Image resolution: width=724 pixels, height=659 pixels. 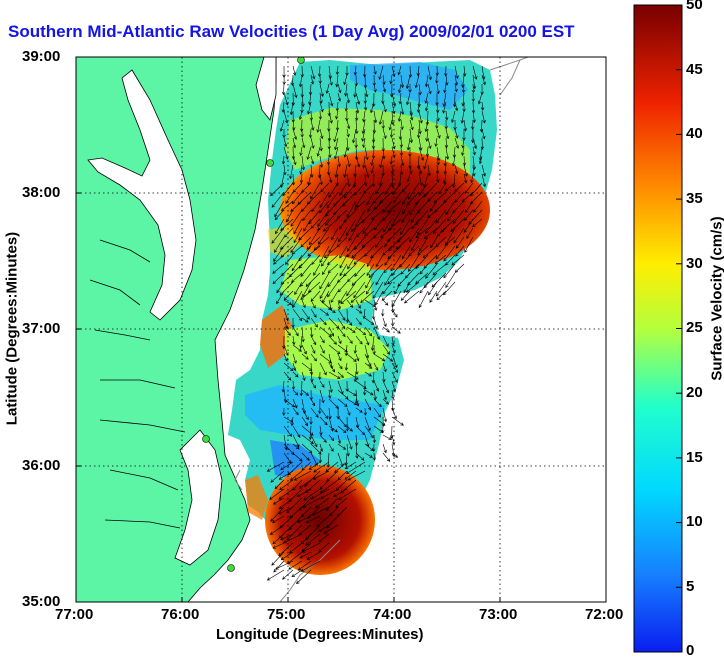 I want to click on y-tick-label: 35:00, so click(x=41, y=601).